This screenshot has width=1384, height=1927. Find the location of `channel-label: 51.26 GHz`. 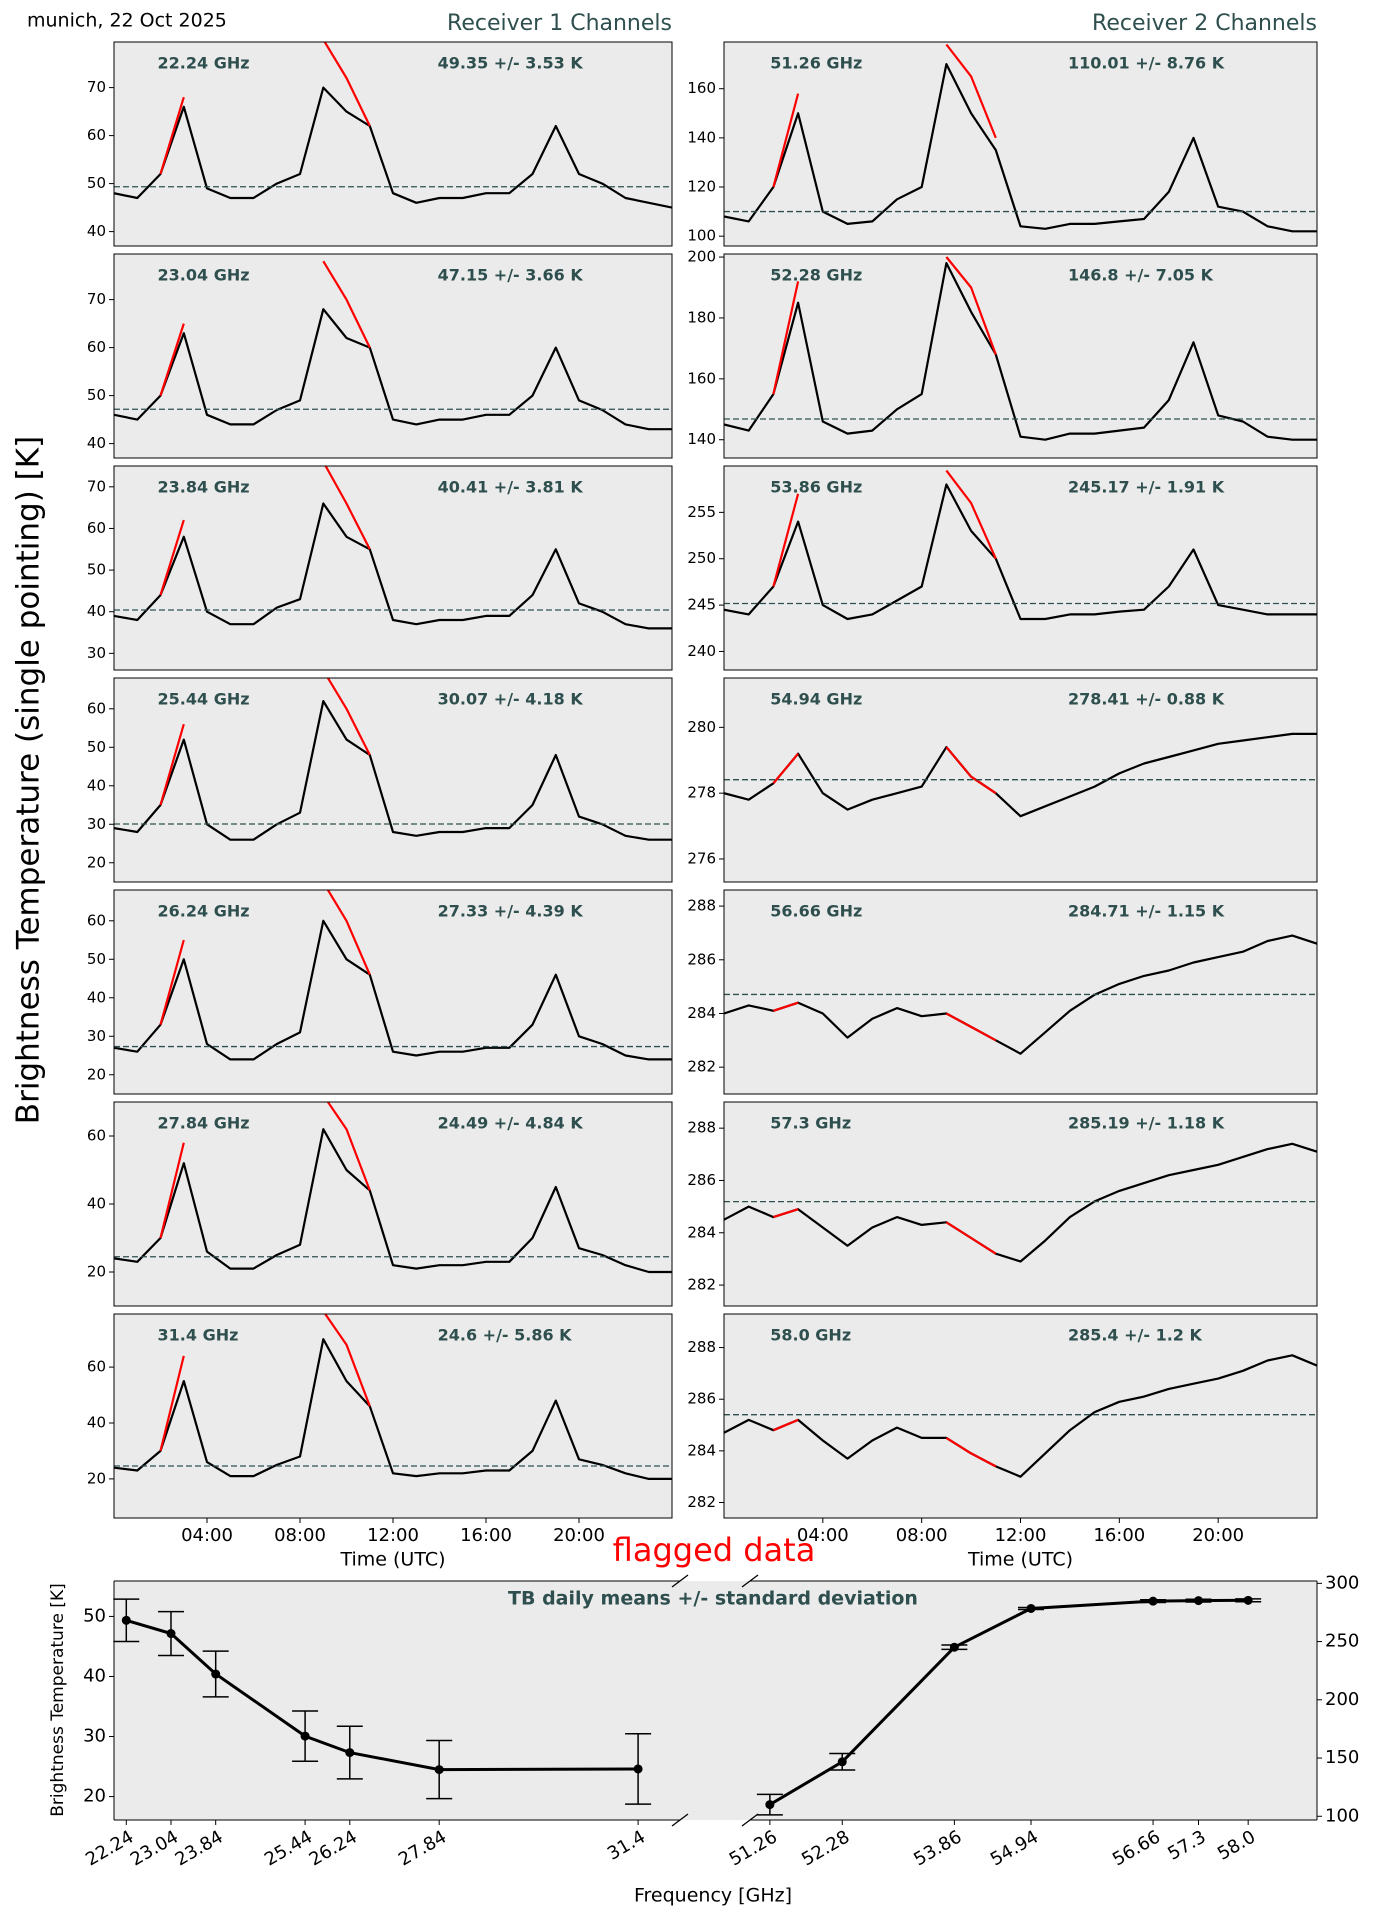

channel-label: 51.26 GHz is located at coordinates (816, 63).